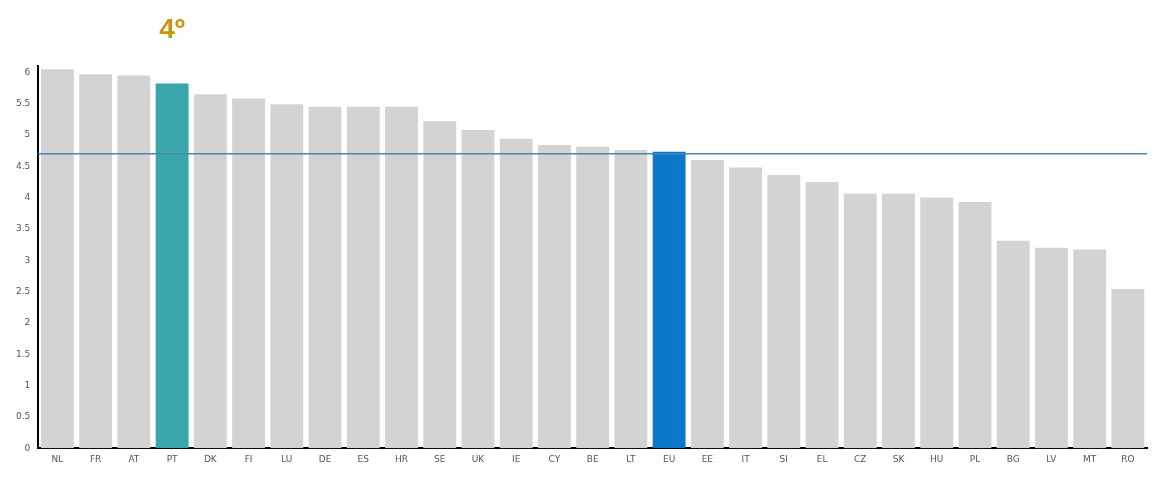 This screenshot has height=481, width=1157. Describe the element at coordinates (860, 458) in the screenshot. I see `x-tick-label: CZ` at that location.